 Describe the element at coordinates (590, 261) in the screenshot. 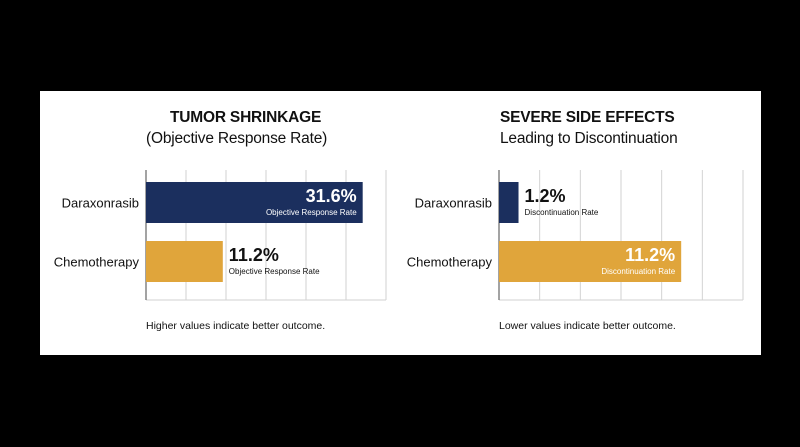

I see `right-bar-chemotherapy` at that location.